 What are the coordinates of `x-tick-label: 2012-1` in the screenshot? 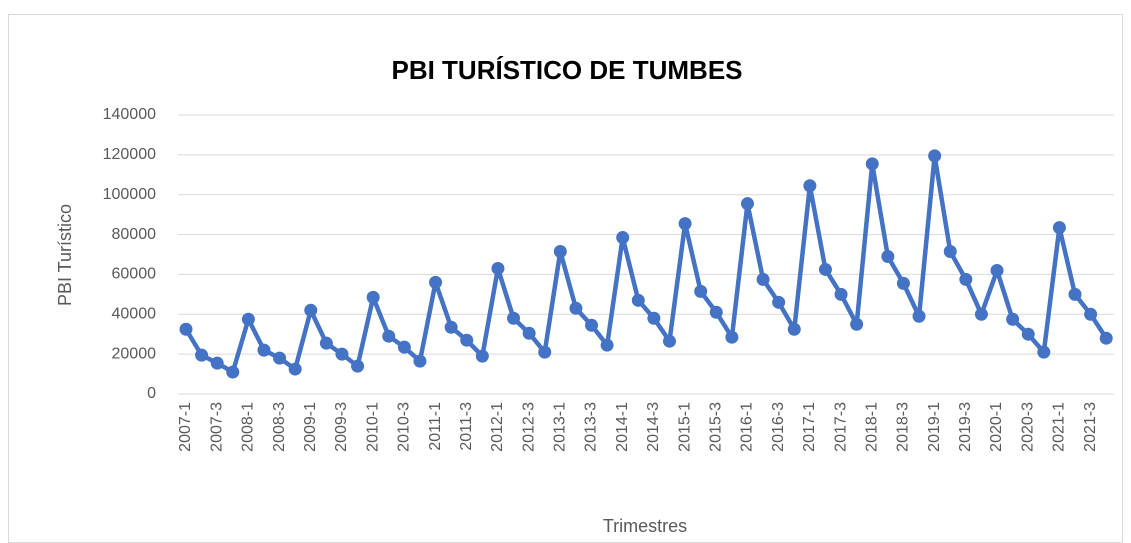 It's located at (497, 427).